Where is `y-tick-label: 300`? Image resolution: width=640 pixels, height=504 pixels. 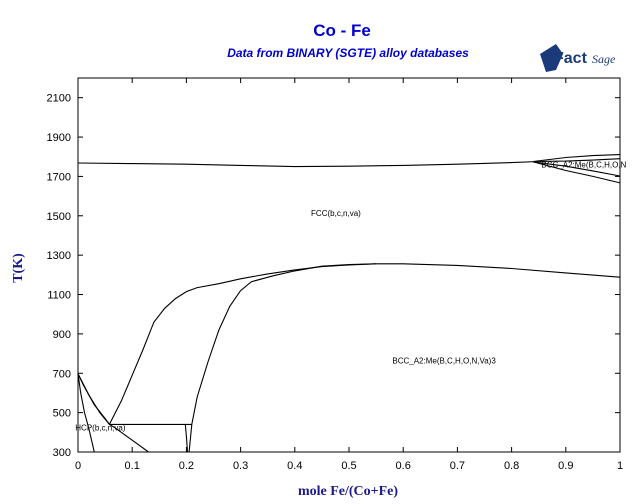 y-tick-label: 300 is located at coordinates (62, 453).